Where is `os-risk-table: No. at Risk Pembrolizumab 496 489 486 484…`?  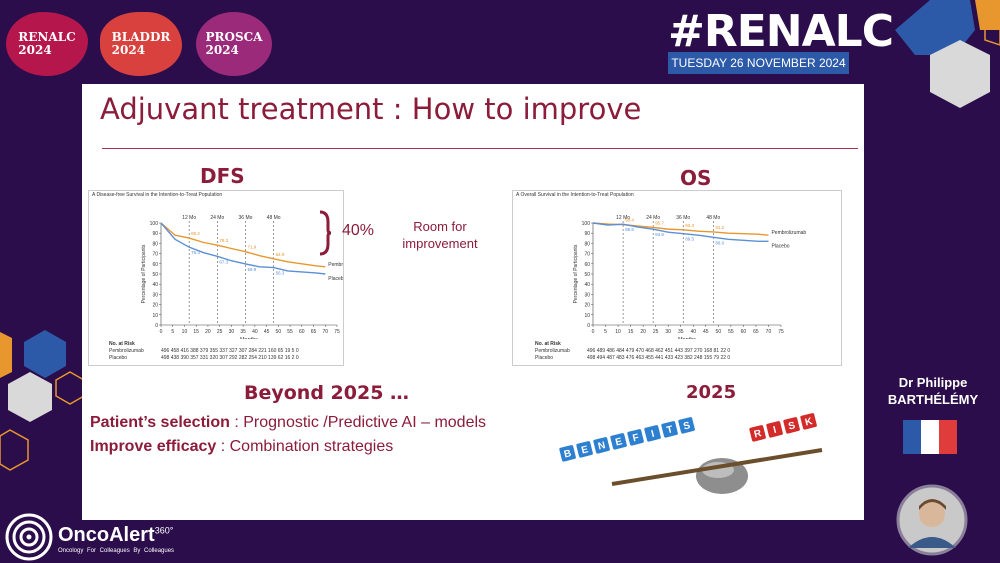 os-risk-table: No. at Risk Pembrolizumab 496 489 486 484… is located at coordinates (632, 351).